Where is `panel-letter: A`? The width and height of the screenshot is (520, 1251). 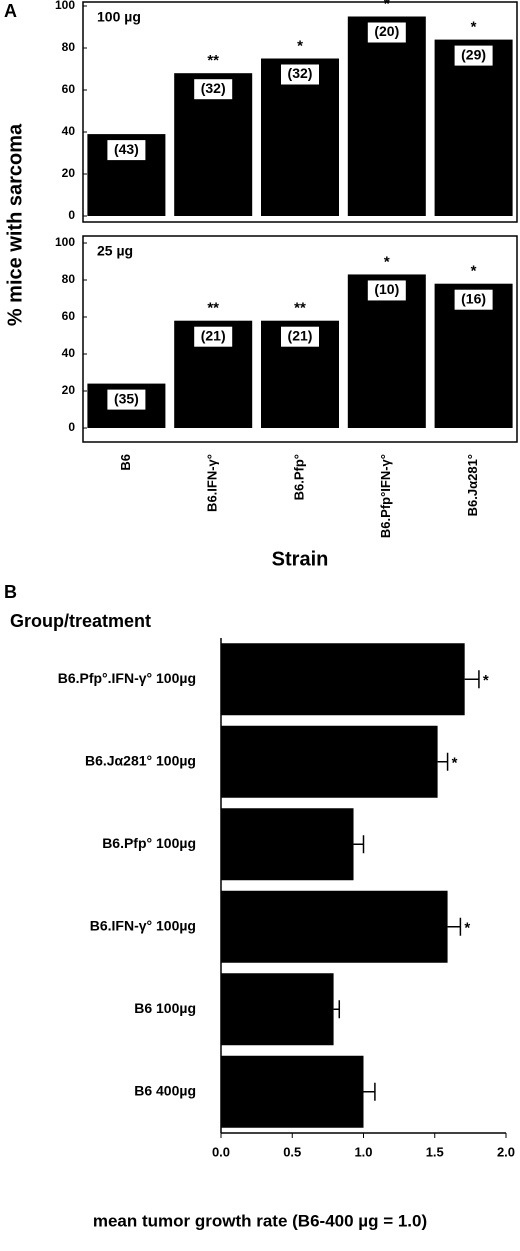 panel-letter: A is located at coordinates (10, 11).